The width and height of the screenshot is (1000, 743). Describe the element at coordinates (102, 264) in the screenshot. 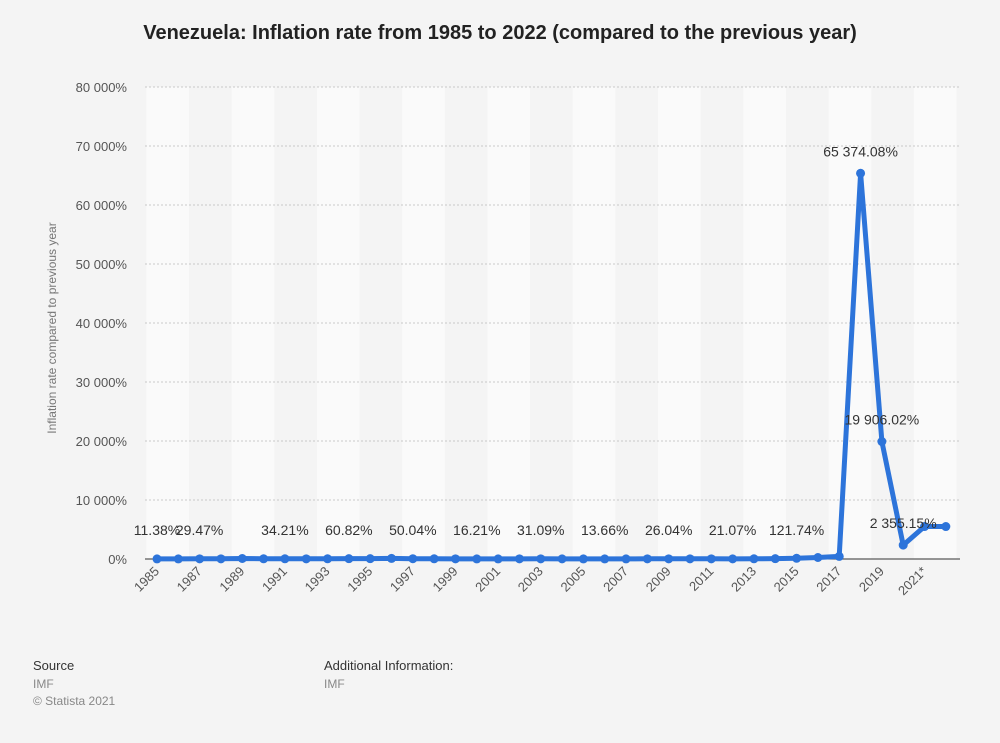

I see `y-tick-label: 50 000%` at that location.